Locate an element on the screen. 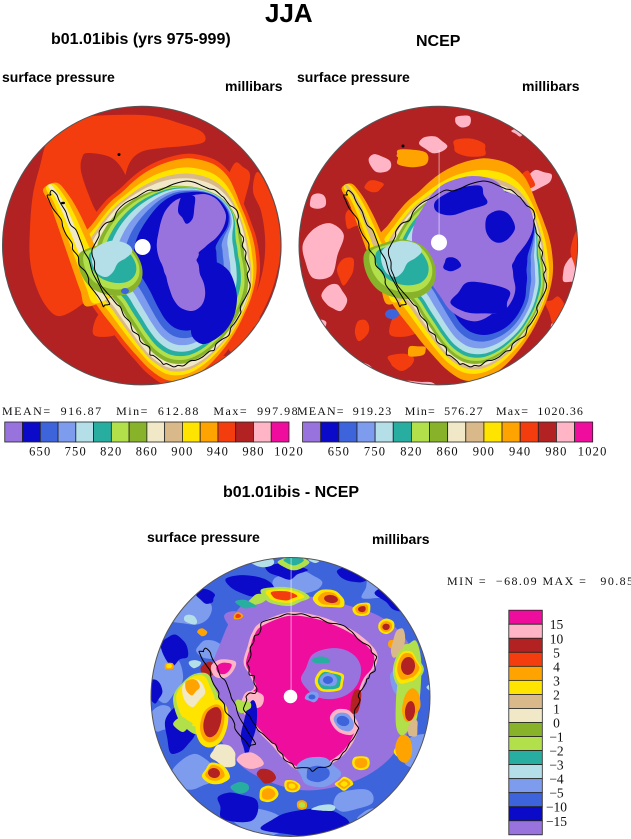 Image resolution: width=631 pixels, height=839 pixels. svg-text: 2 is located at coordinates (556, 694).